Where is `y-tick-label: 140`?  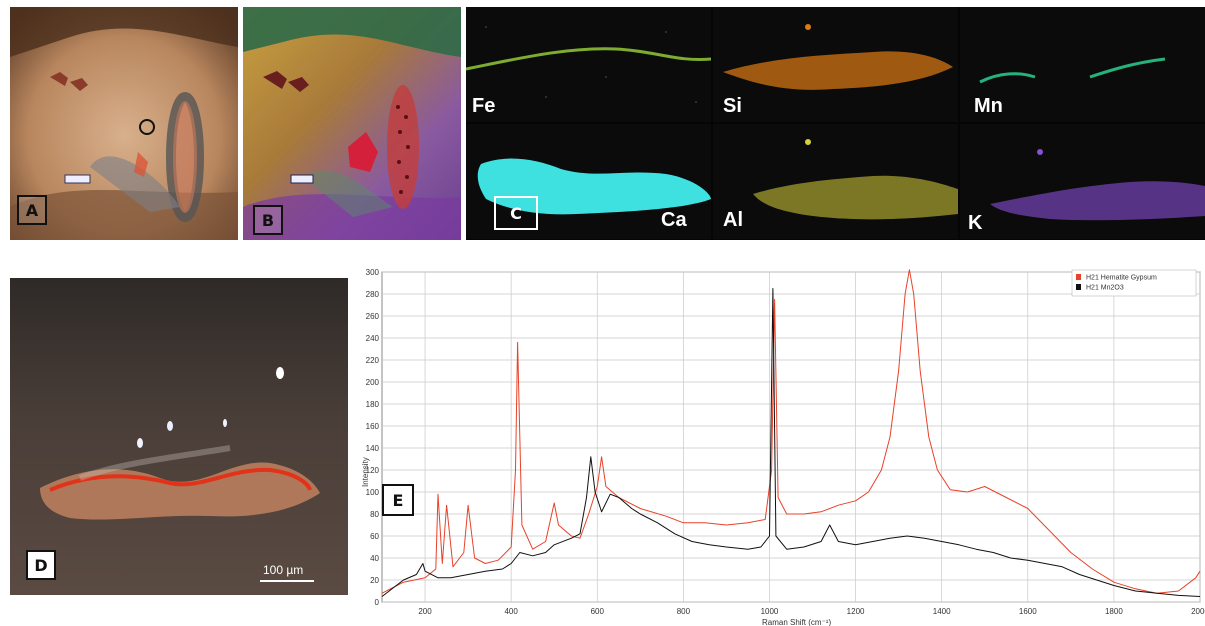 y-tick-label: 140 is located at coordinates (373, 448).